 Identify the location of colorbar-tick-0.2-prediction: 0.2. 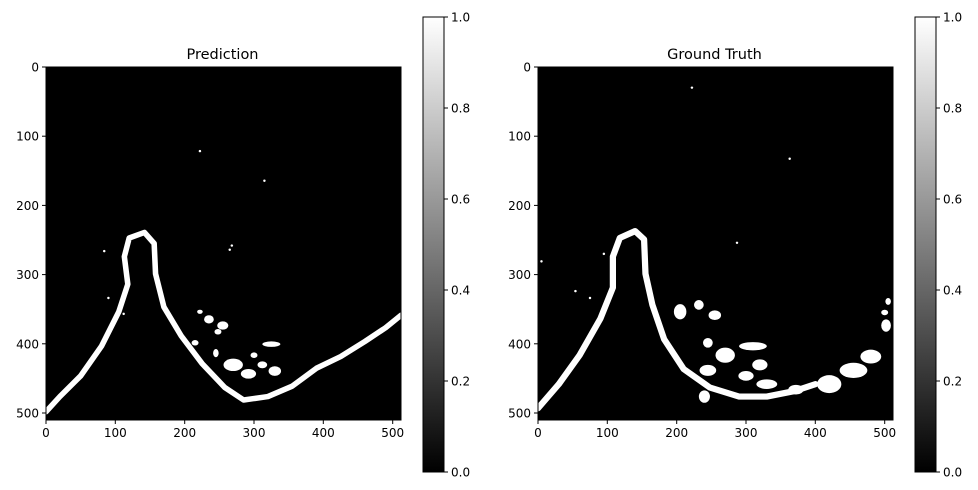
(457, 382).